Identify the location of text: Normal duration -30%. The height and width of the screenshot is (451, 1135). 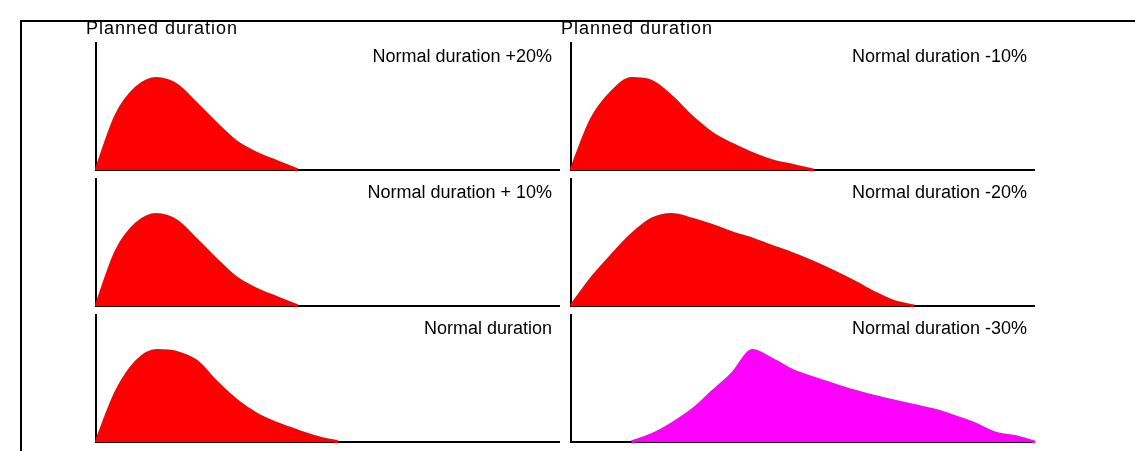
(939, 327).